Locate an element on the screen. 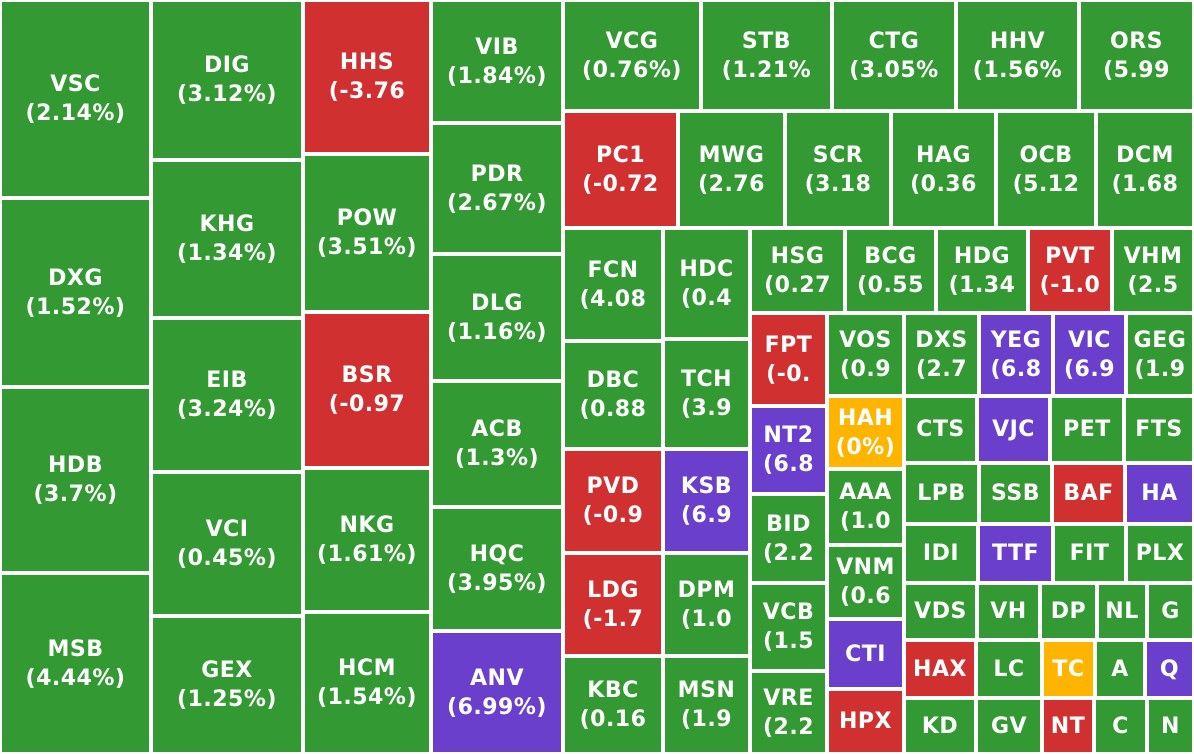  treemap-tile-bcg: BCG (0.55 is located at coordinates (890, 270).